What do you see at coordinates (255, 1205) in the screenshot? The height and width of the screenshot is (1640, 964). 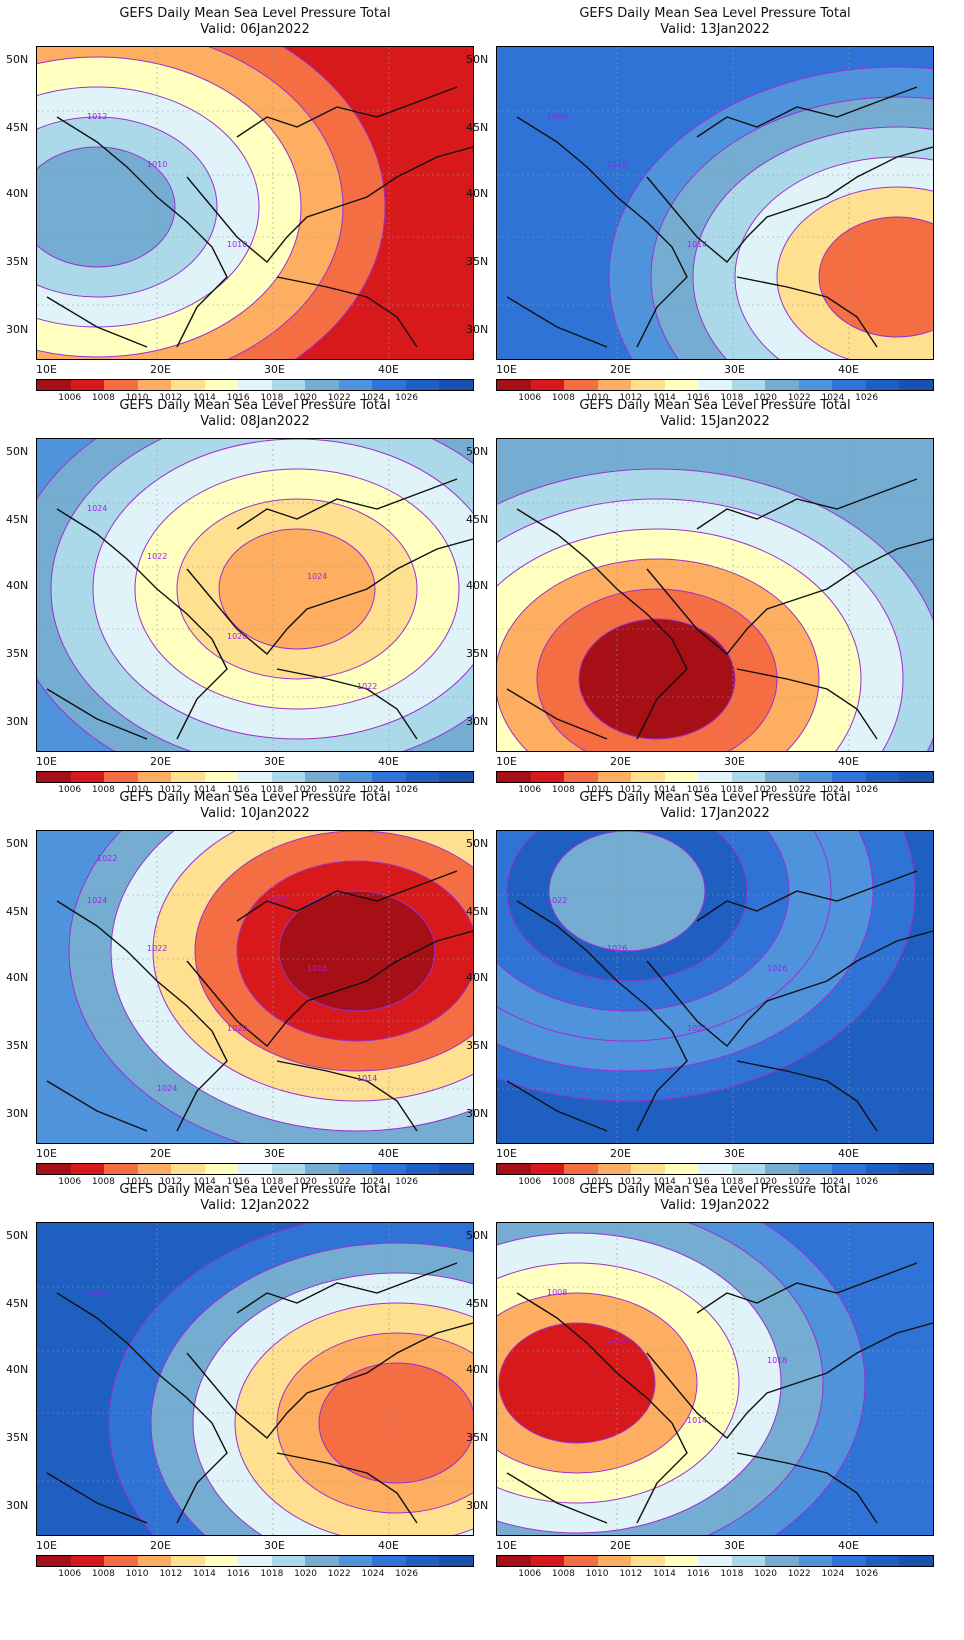 I see `panel-valid-date: Valid: 12Jan2022` at bounding box center [255, 1205].